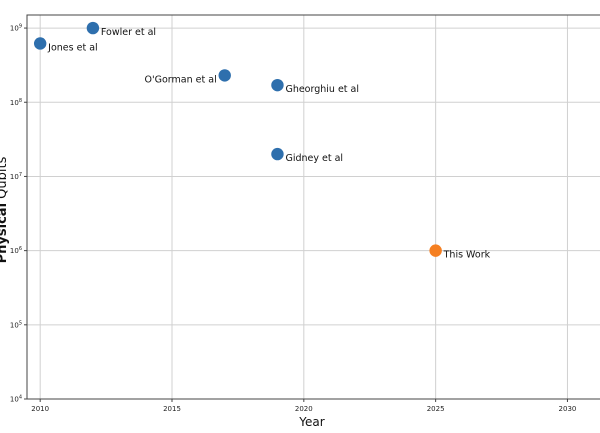  I want to click on data-point-label: O'Gorman et al, so click(181, 79).